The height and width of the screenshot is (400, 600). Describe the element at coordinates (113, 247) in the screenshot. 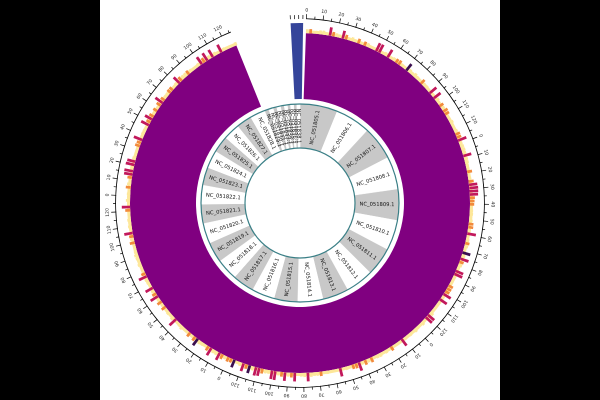

I see `scale-tick-label: 100` at that location.